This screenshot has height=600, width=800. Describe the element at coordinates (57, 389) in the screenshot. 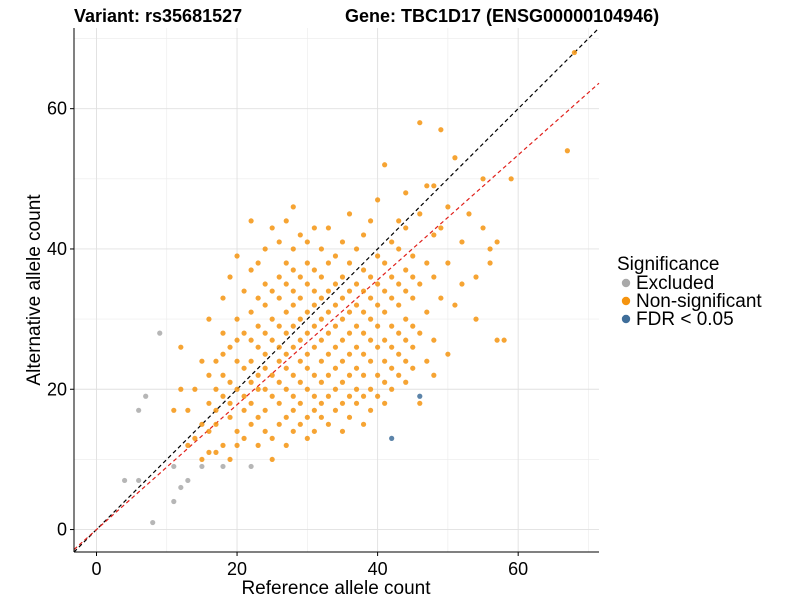

I see `y-tick-label: 20` at that location.